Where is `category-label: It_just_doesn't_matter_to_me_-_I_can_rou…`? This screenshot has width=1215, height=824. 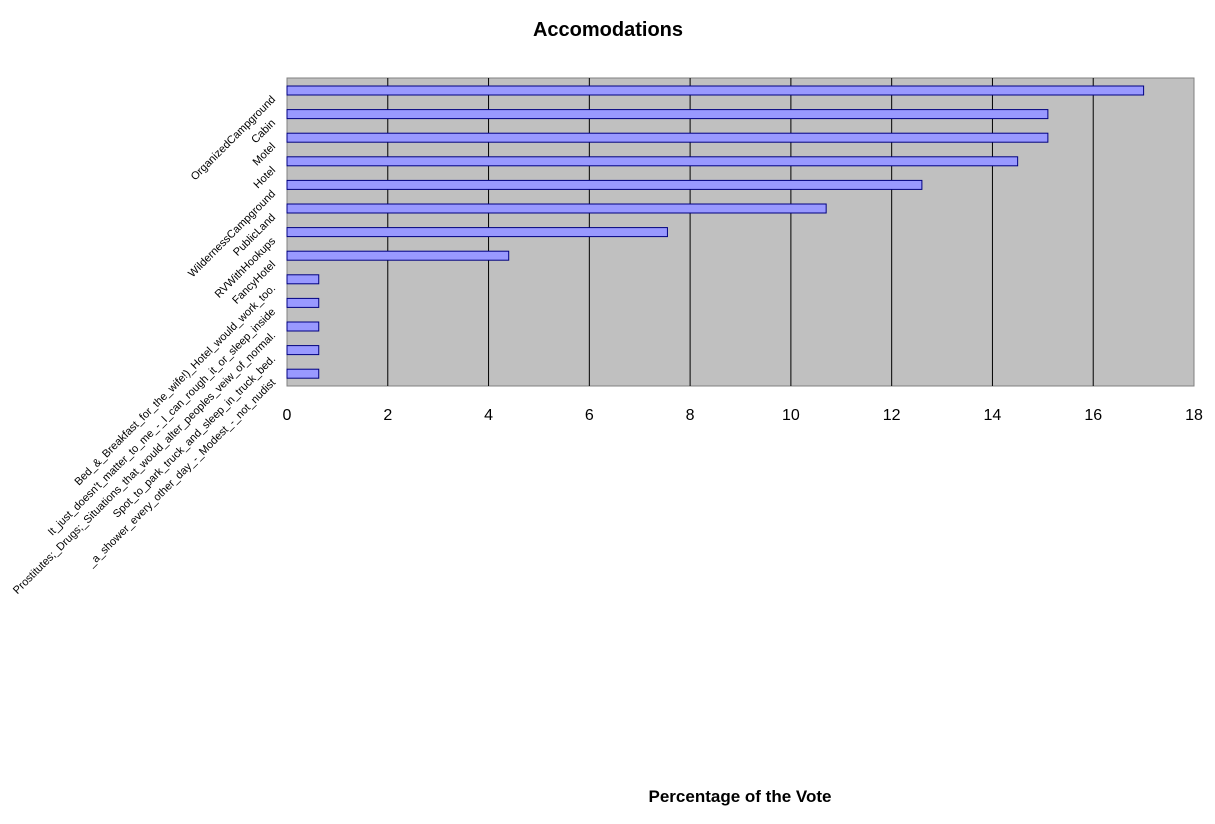 category-label: It_just_doesn't_matter_to_me_-_I_can_rou… is located at coordinates (162, 422).